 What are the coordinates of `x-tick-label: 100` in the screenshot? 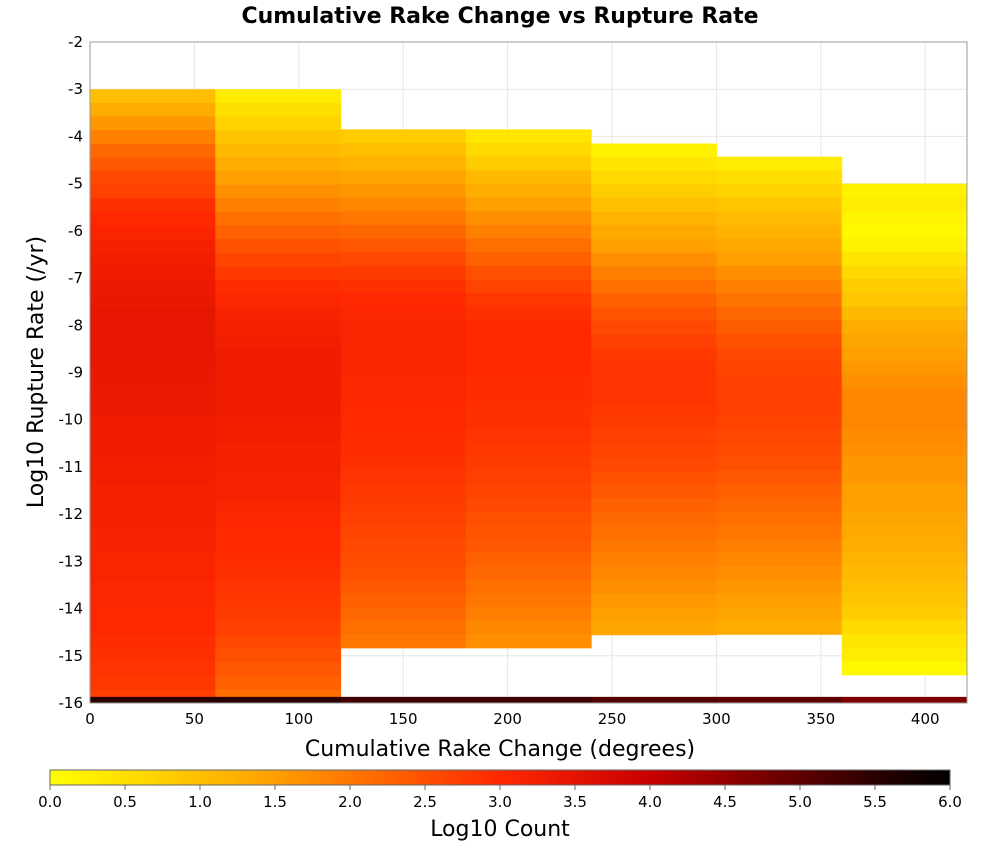 It's located at (298, 719).